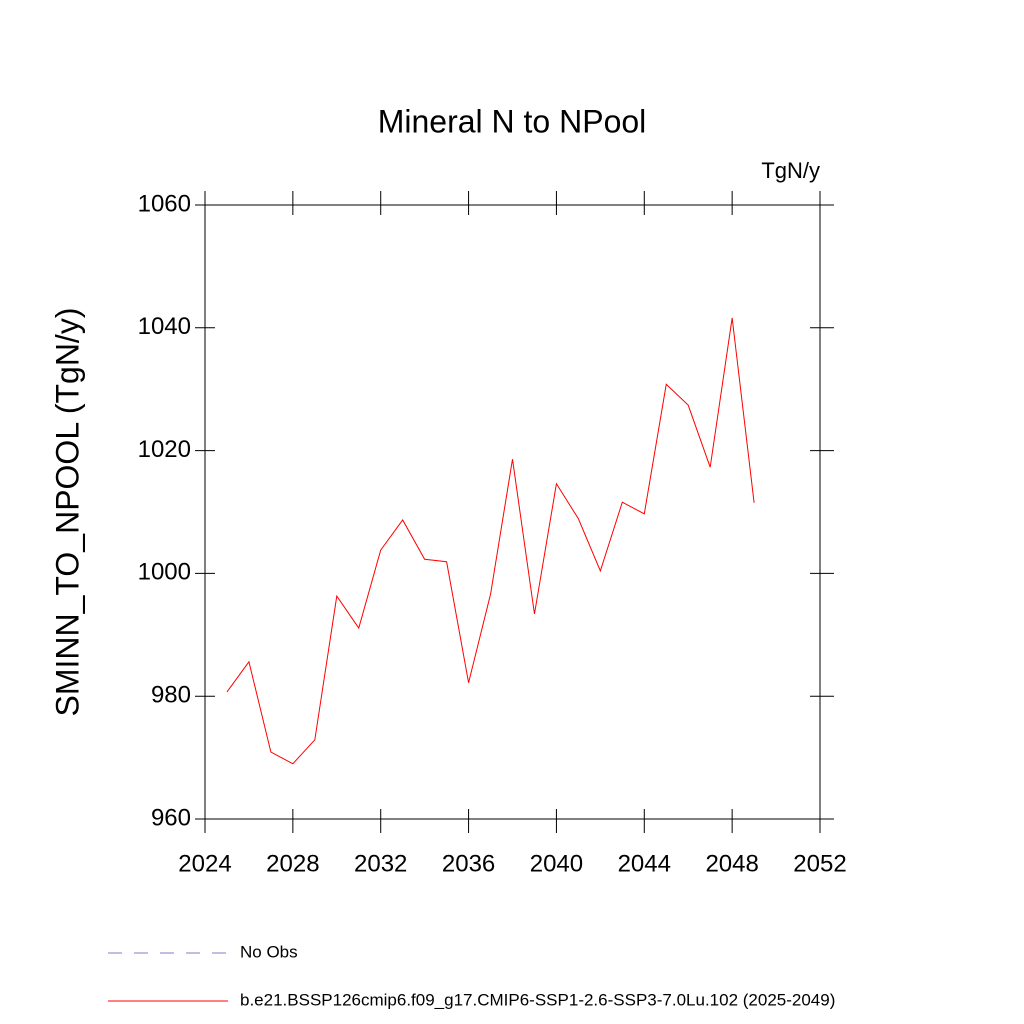  What do you see at coordinates (819, 863) in the screenshot?
I see `x-tick-label: 2052` at bounding box center [819, 863].